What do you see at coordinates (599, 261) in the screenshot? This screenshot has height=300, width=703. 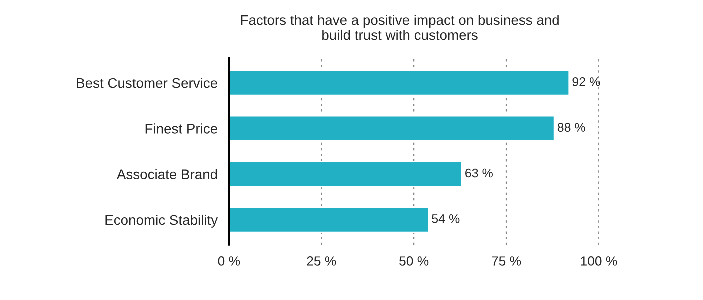 I see `x-tick-label: 100 %` at bounding box center [599, 261].